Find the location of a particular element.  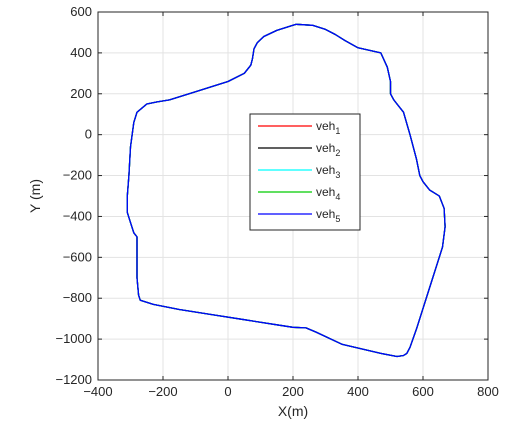

y-tick-label: −600 is located at coordinates (77, 256).